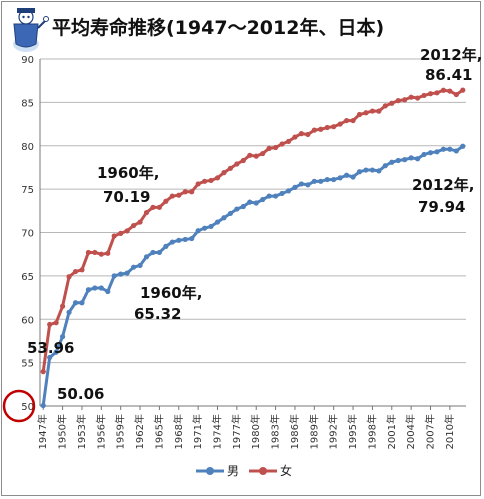 The width and height of the screenshot is (484, 499). Describe the element at coordinates (333, 431) in the screenshot. I see `x-tick-label: 1992年` at that location.